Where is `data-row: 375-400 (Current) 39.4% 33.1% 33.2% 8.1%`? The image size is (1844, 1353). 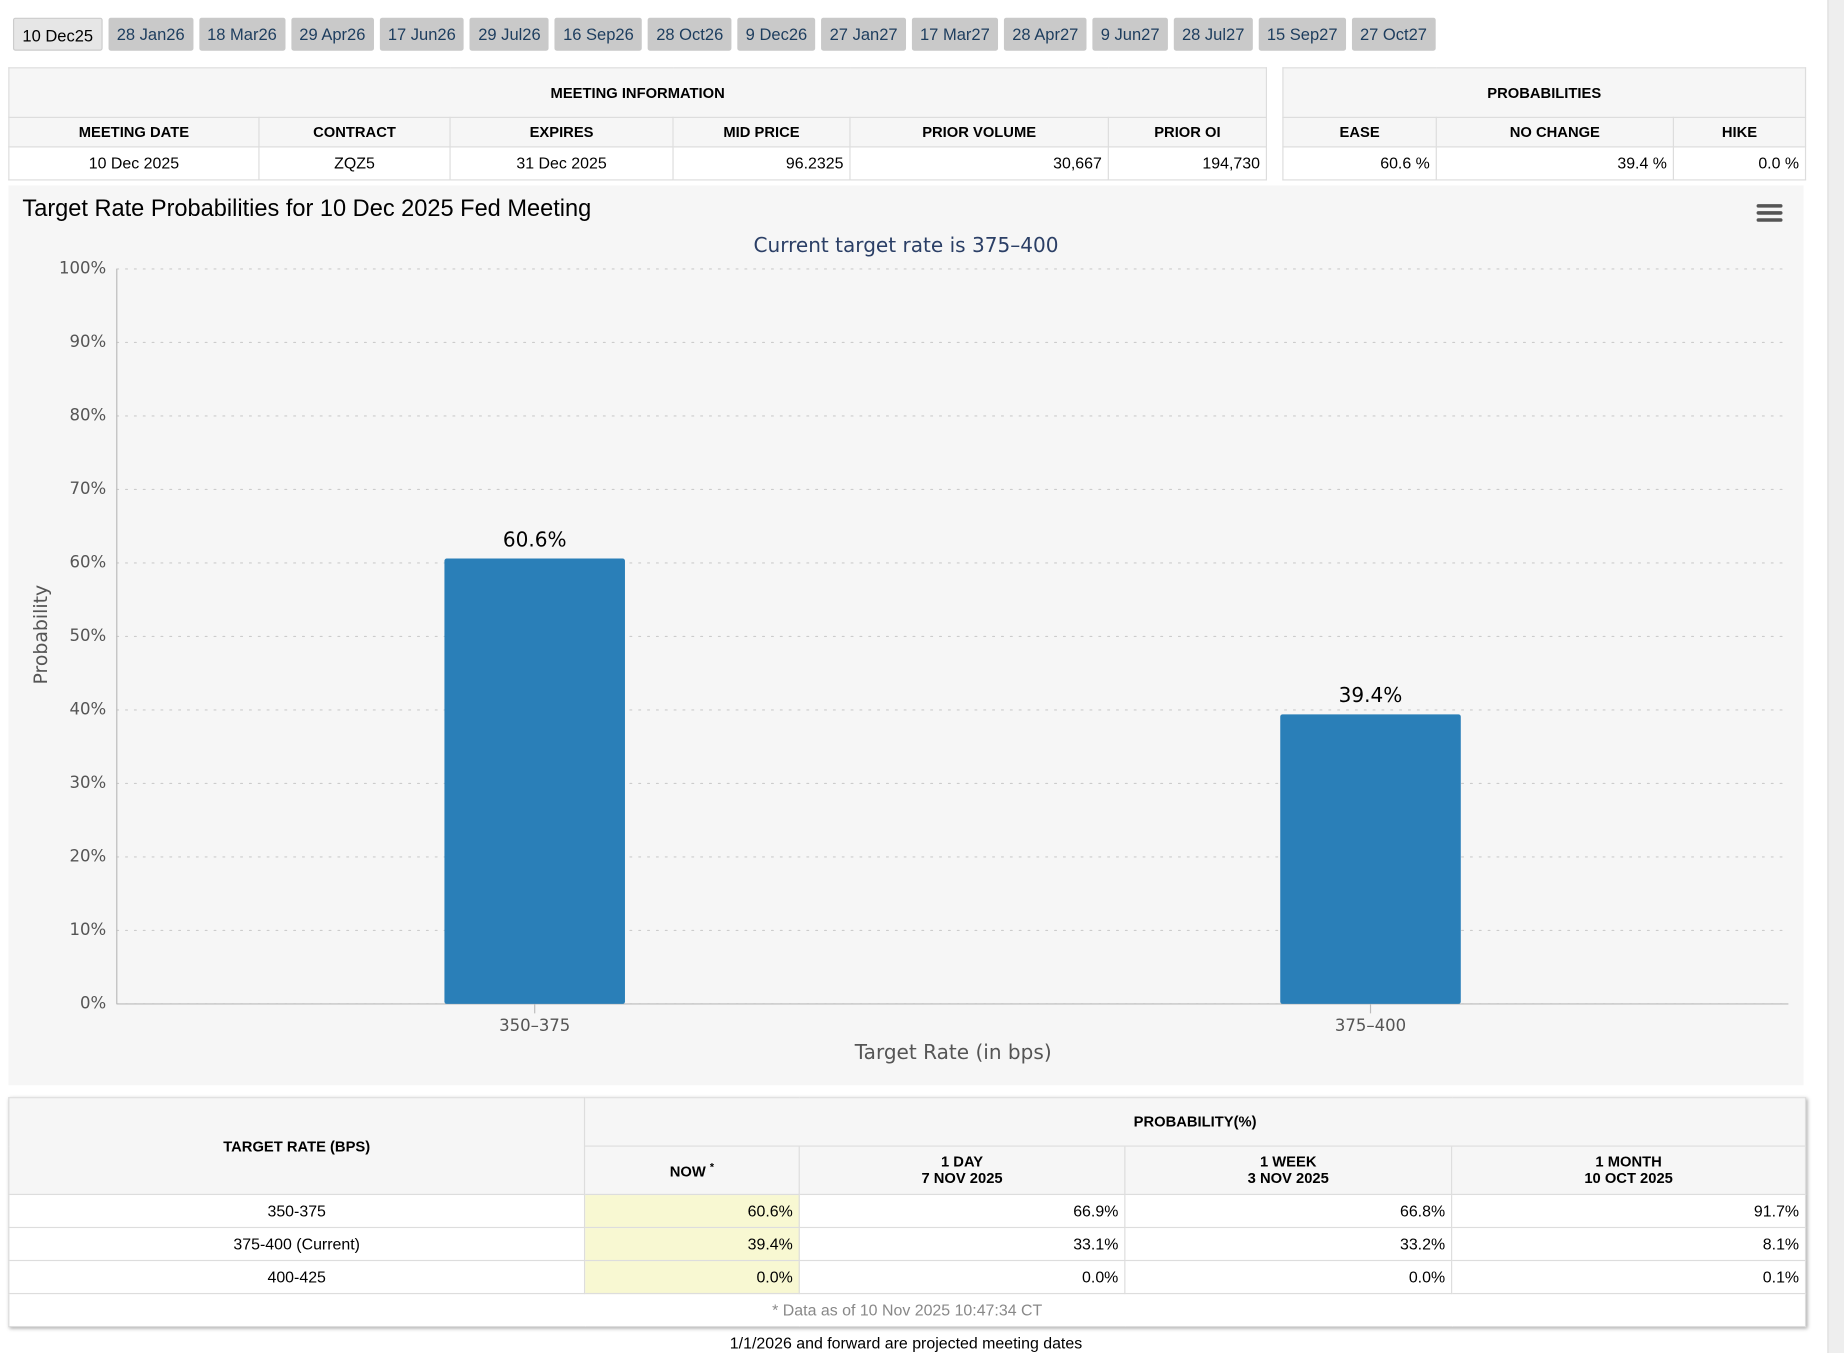
data-row: 375-400 (Current) 39.4% 33.1% 33.2% 8.1% is located at coordinates (907, 1244).